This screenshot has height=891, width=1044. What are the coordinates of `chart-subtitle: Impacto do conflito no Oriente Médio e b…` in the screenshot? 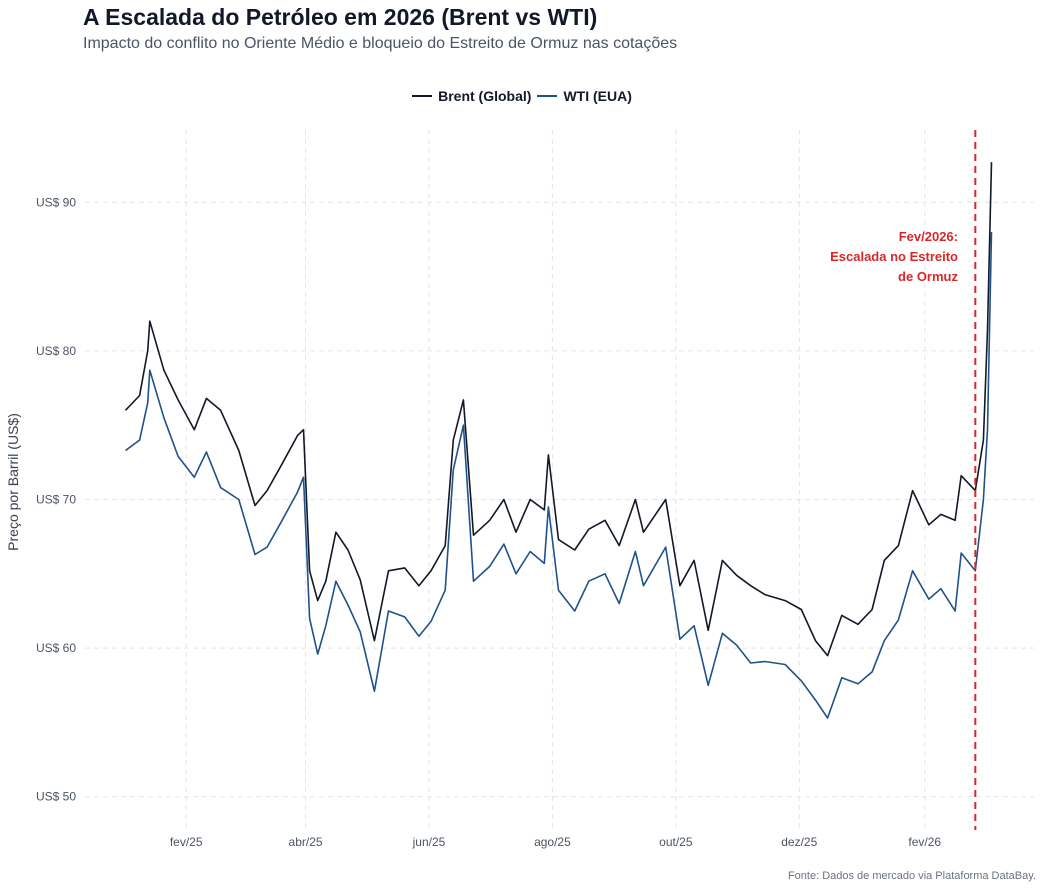 It's located at (380, 43).